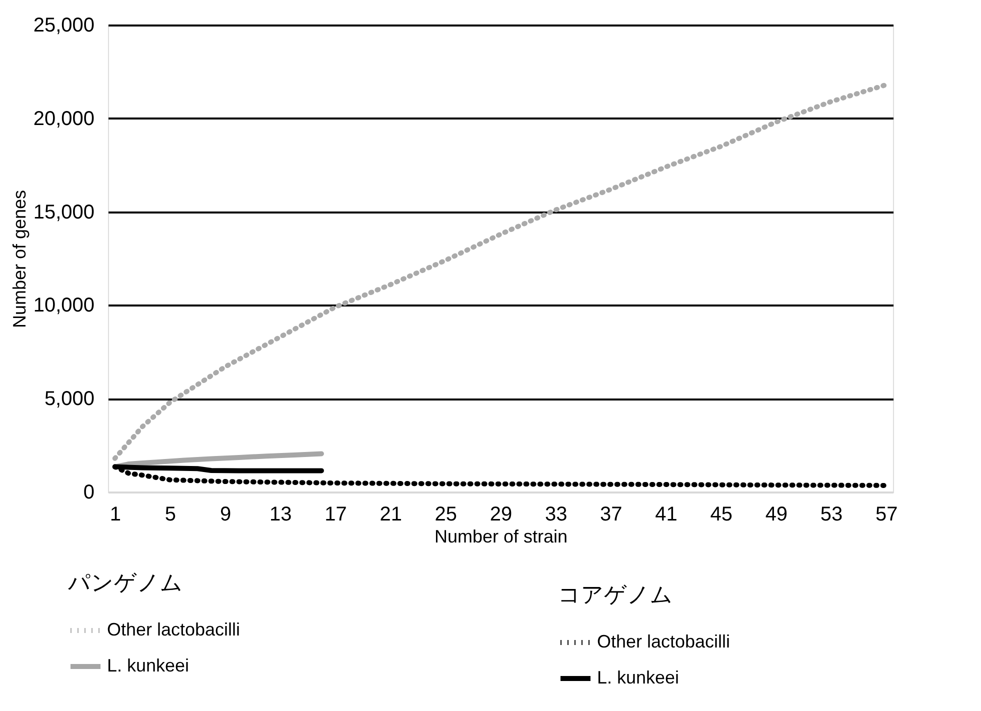 This screenshot has height=711, width=981. I want to click on x-tick-label: 21, so click(391, 515).